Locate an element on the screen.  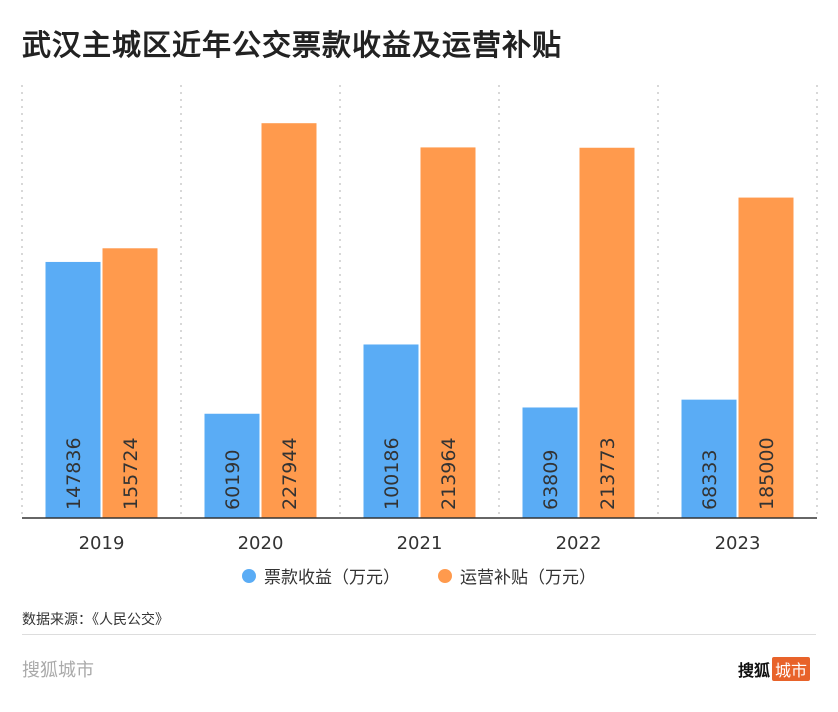
legend-item-ticket: 票款收益（万元） is located at coordinates (321, 575).